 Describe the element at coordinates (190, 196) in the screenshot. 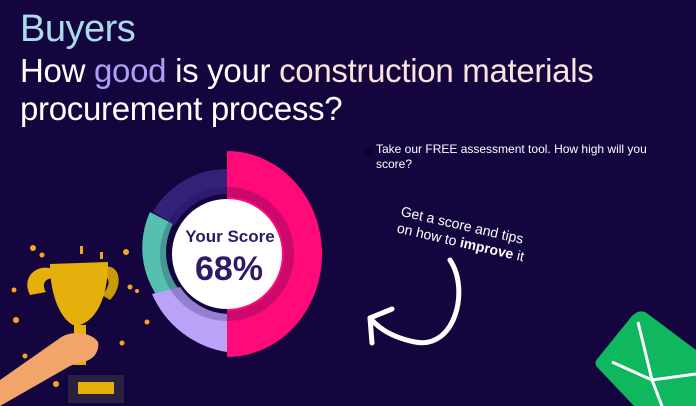

I see `donut-segment-dark-purple` at that location.